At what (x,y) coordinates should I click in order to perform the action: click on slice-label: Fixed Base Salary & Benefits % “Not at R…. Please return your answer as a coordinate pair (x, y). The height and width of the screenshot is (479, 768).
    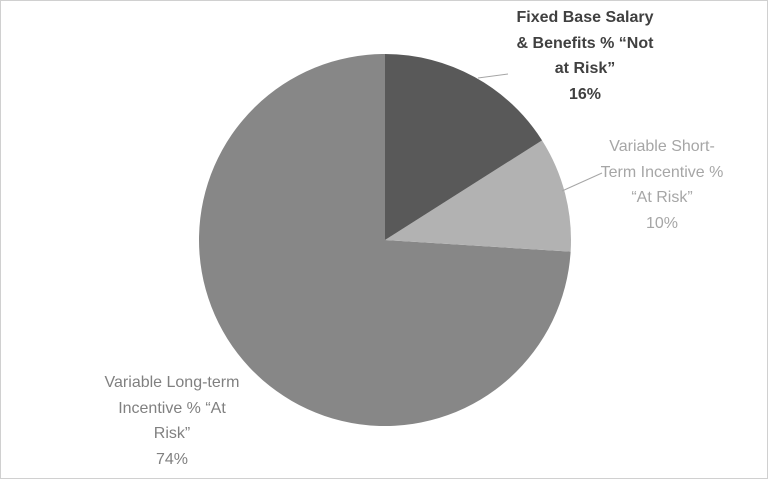
    Looking at the image, I should click on (585, 56).